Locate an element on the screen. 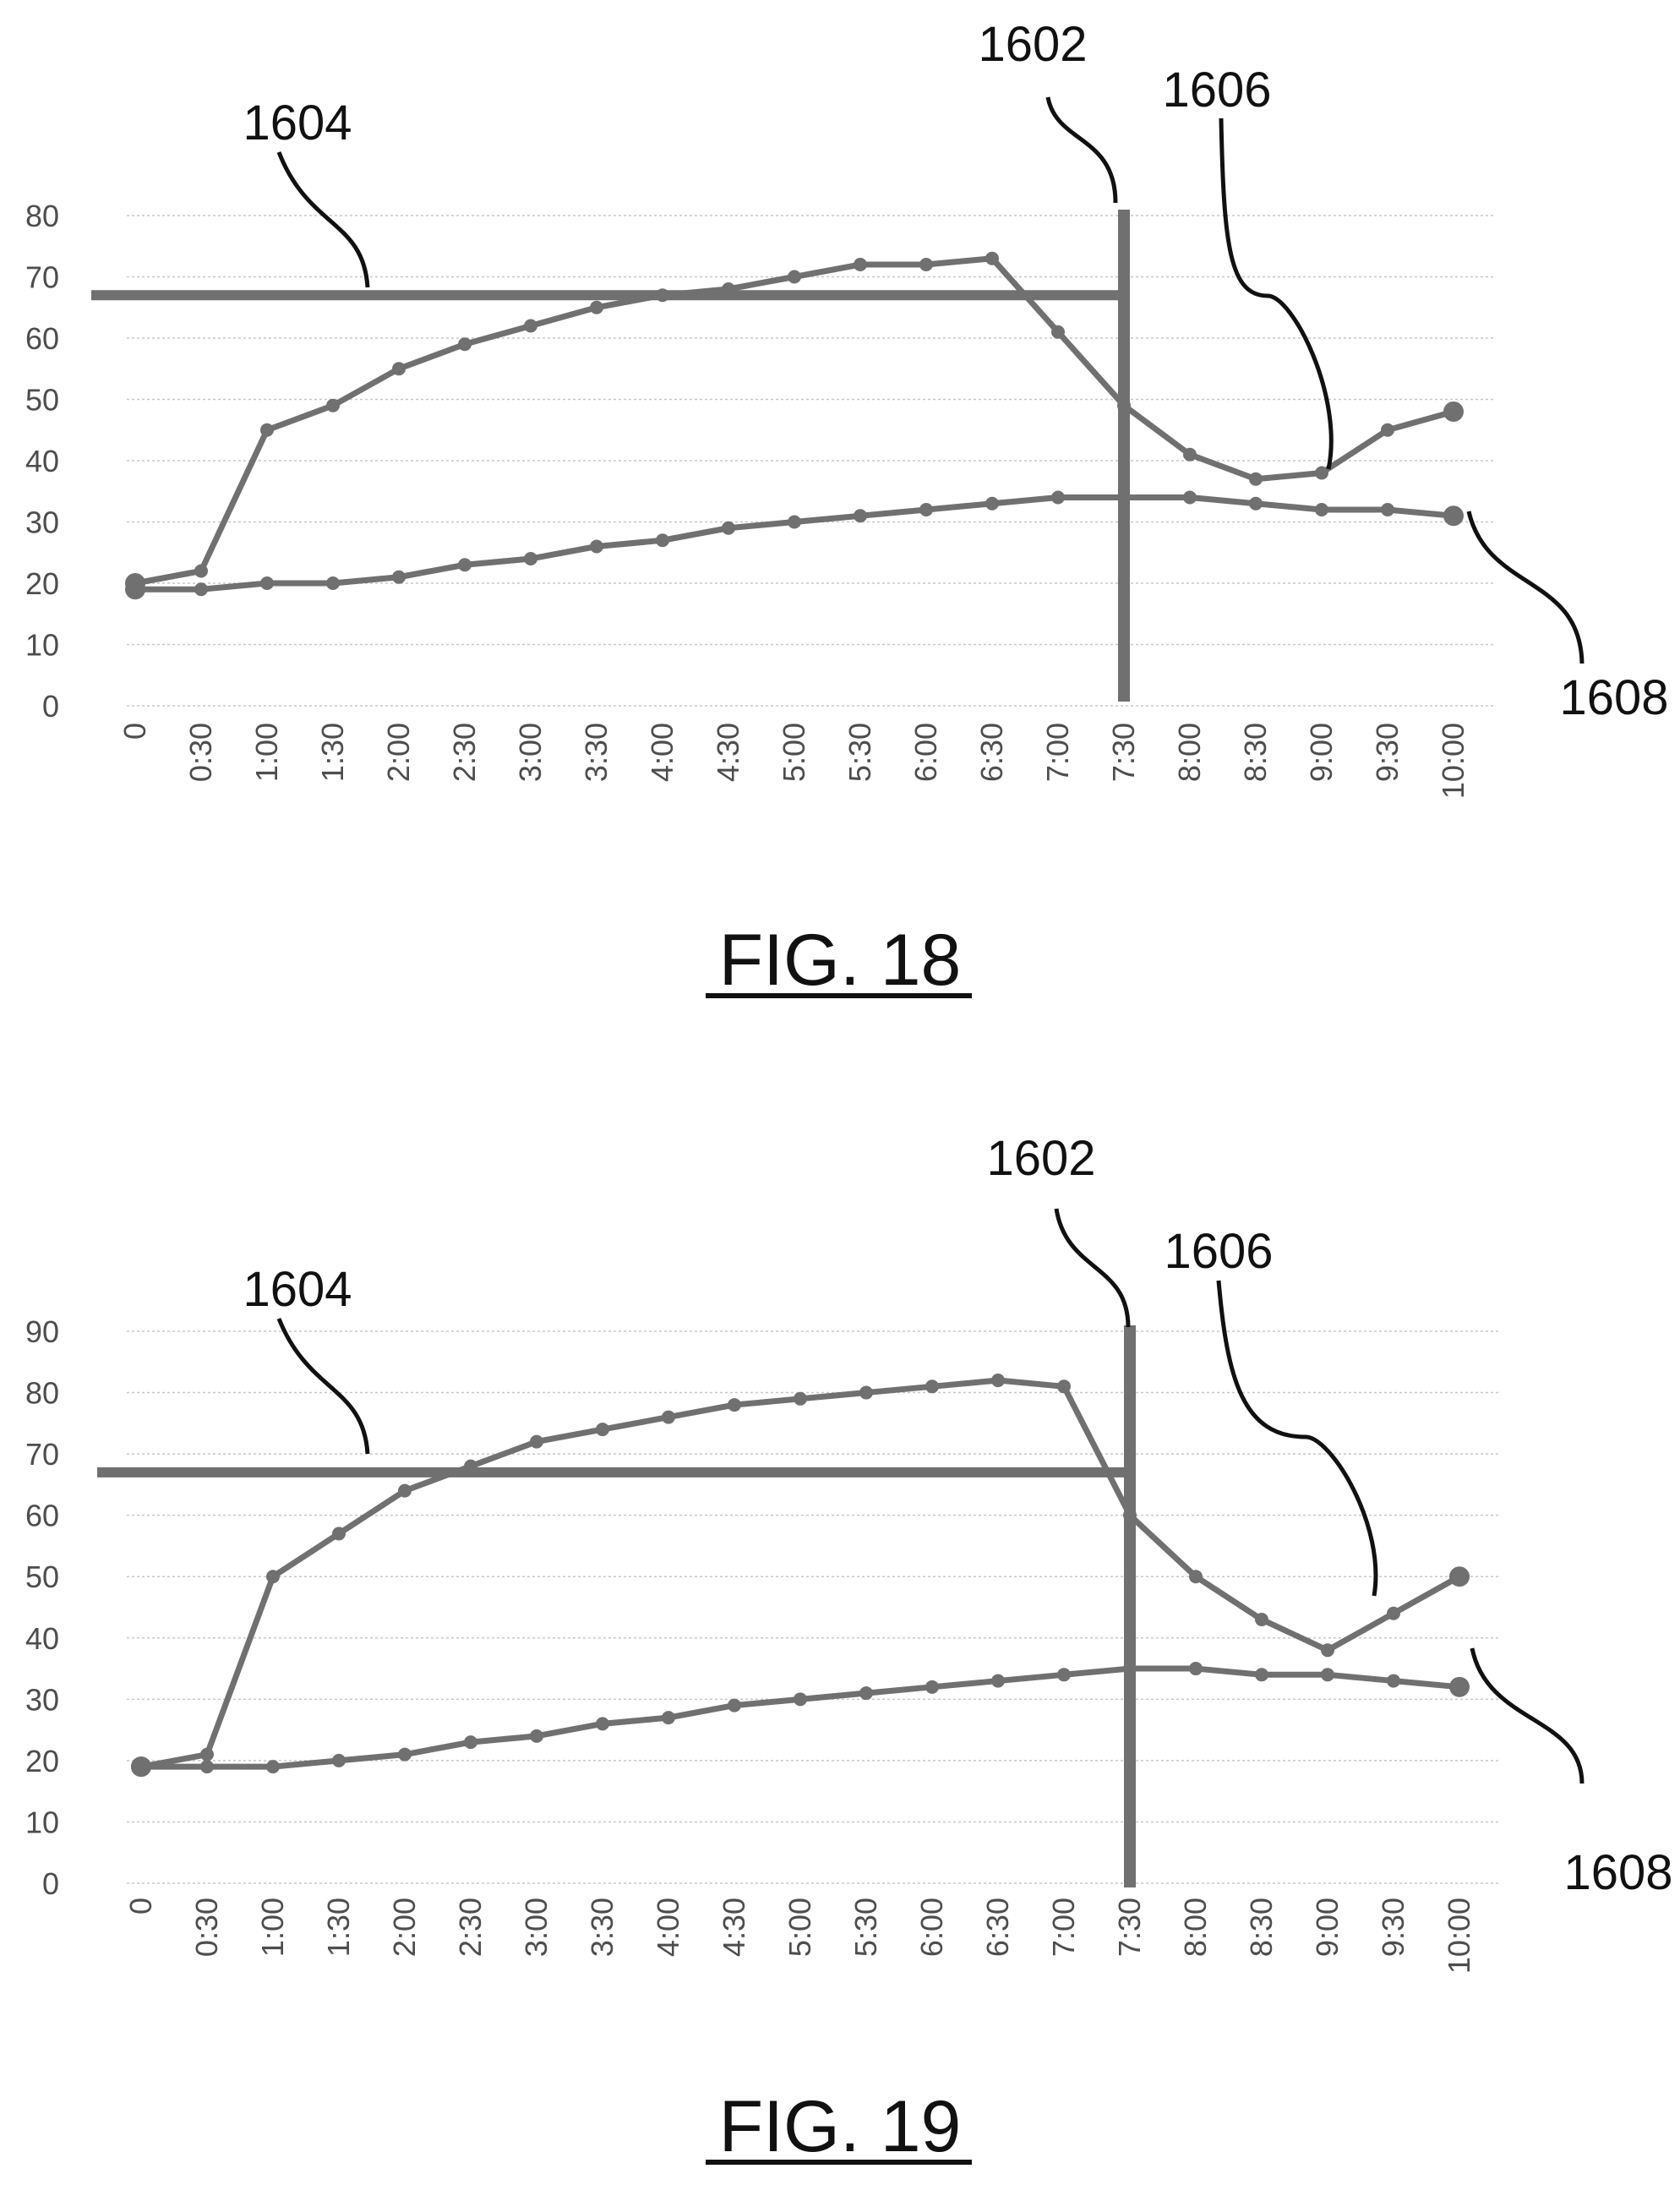 The height and width of the screenshot is (2185, 1680). x-tick-label: 5:30 is located at coordinates (860, 753).